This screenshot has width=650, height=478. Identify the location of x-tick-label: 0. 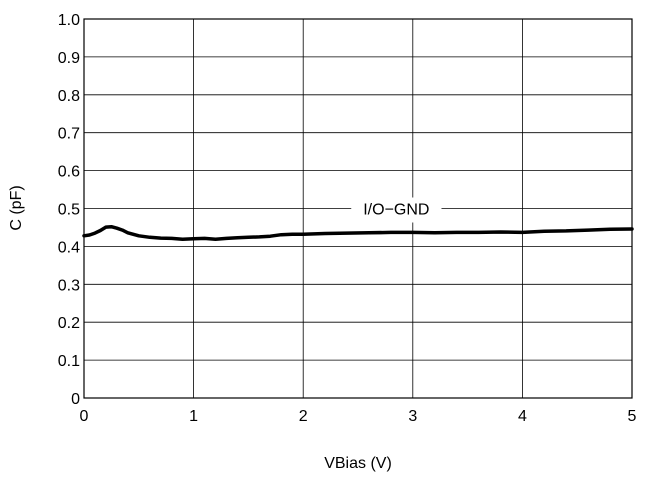
(84, 416).